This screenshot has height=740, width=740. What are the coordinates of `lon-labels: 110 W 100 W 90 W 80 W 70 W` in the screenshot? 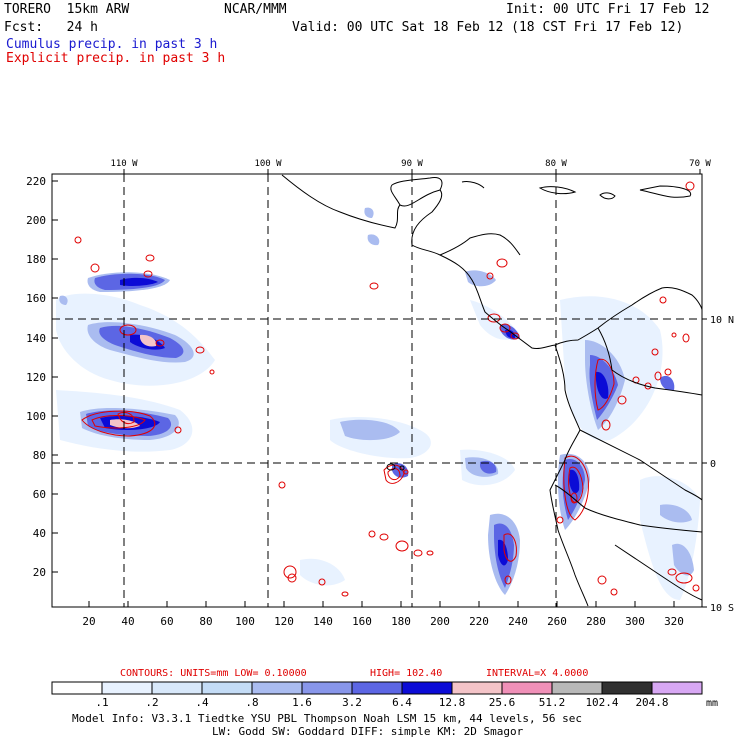 It's located at (410, 164).